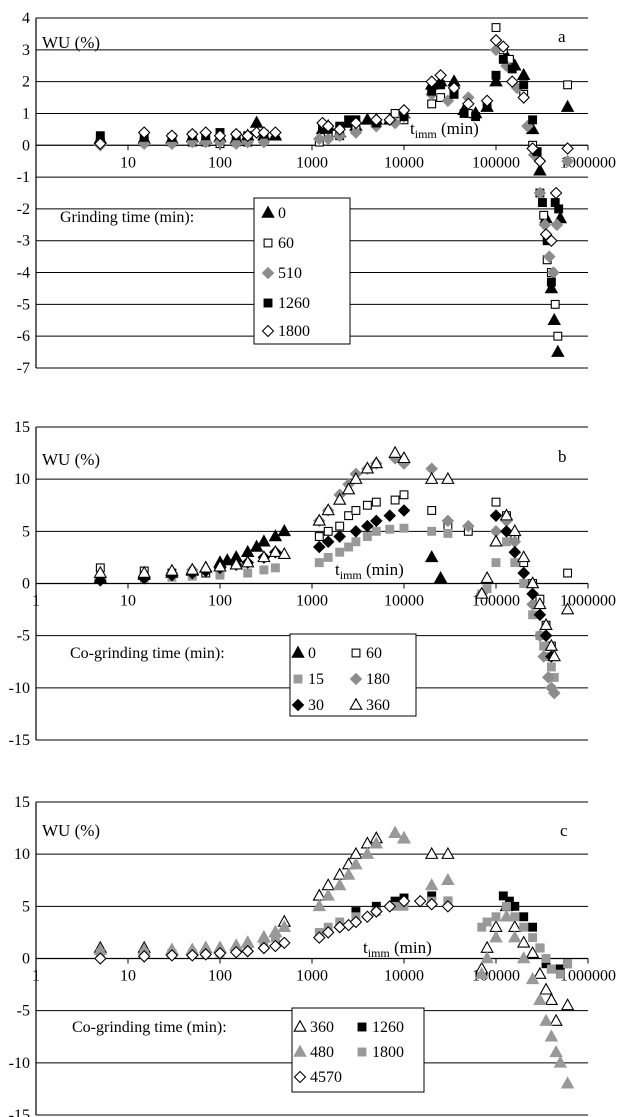 Image resolution: width=623 pixels, height=1117 pixels. Describe the element at coordinates (128, 601) in the screenshot. I see `x-tick-label-b-1: 10` at that location.